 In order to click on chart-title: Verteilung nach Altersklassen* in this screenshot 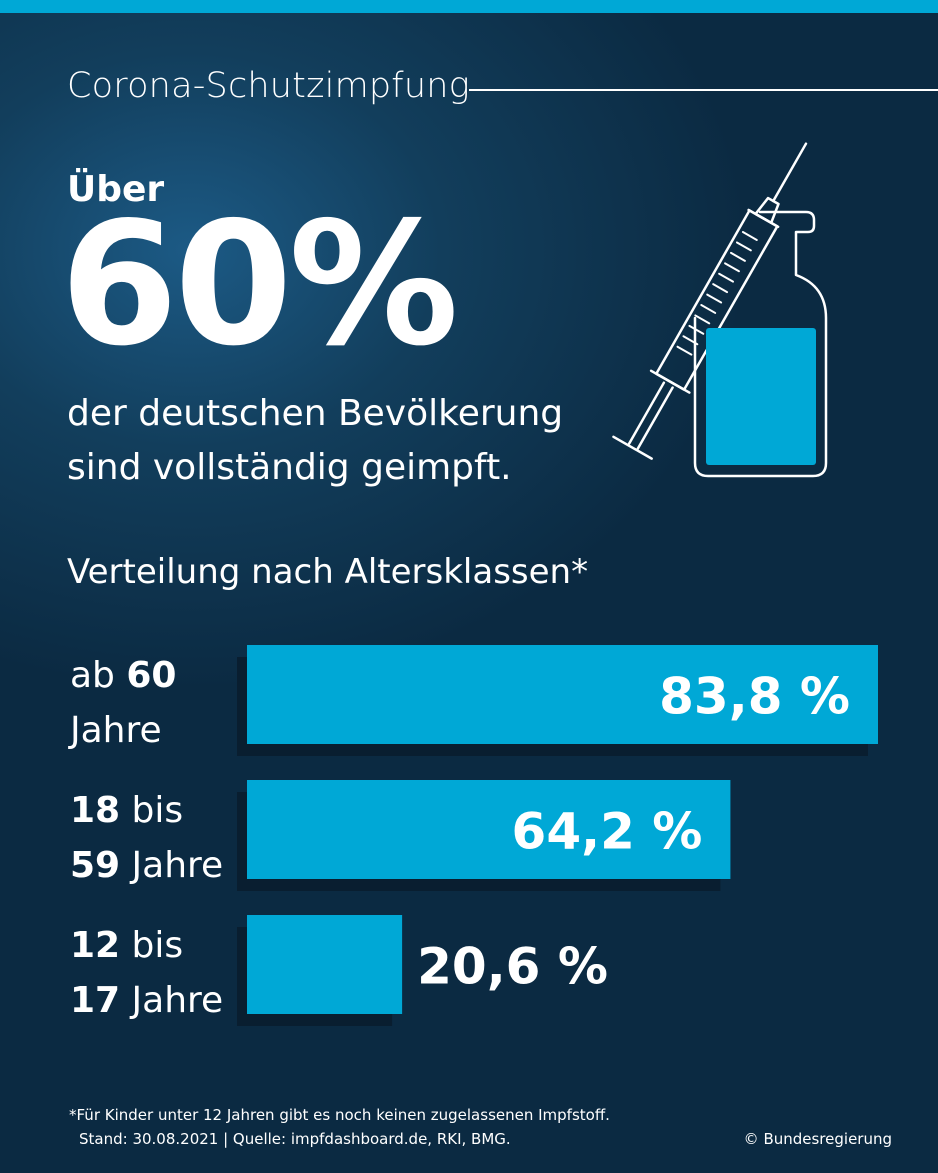, I will do `click(328, 572)`.